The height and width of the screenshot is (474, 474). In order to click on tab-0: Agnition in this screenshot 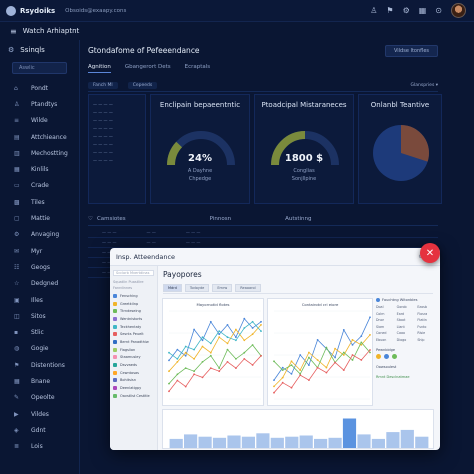, I will do `click(99, 68)`.